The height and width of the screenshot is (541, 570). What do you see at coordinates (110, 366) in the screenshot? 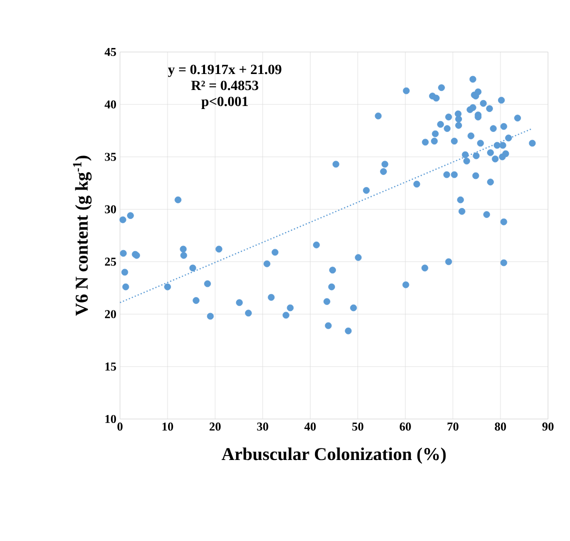
I see `y-tick-label: 15` at bounding box center [110, 366].